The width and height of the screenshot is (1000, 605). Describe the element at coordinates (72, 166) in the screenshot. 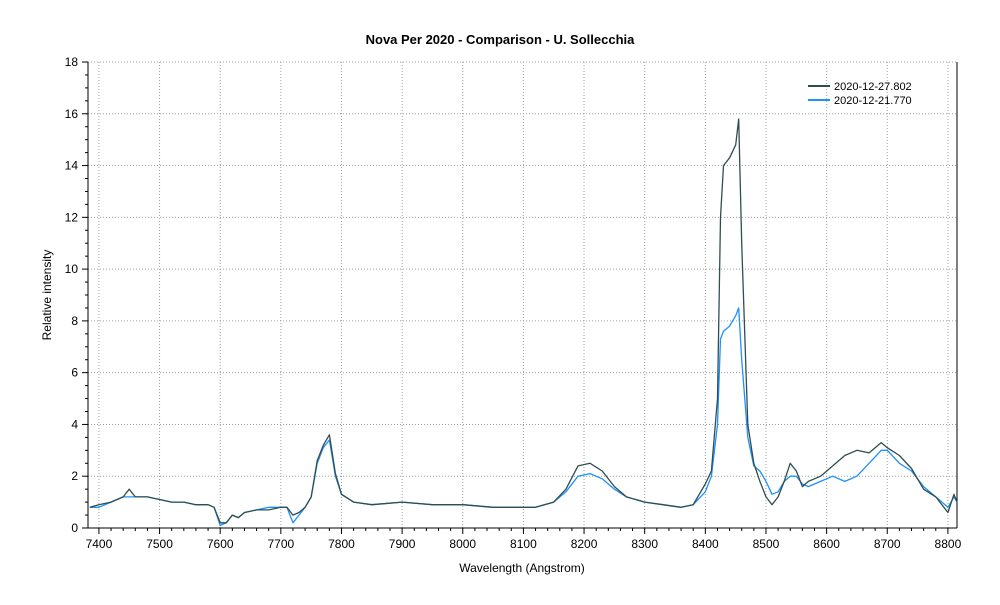

I see `y-tick-label: 14` at that location.